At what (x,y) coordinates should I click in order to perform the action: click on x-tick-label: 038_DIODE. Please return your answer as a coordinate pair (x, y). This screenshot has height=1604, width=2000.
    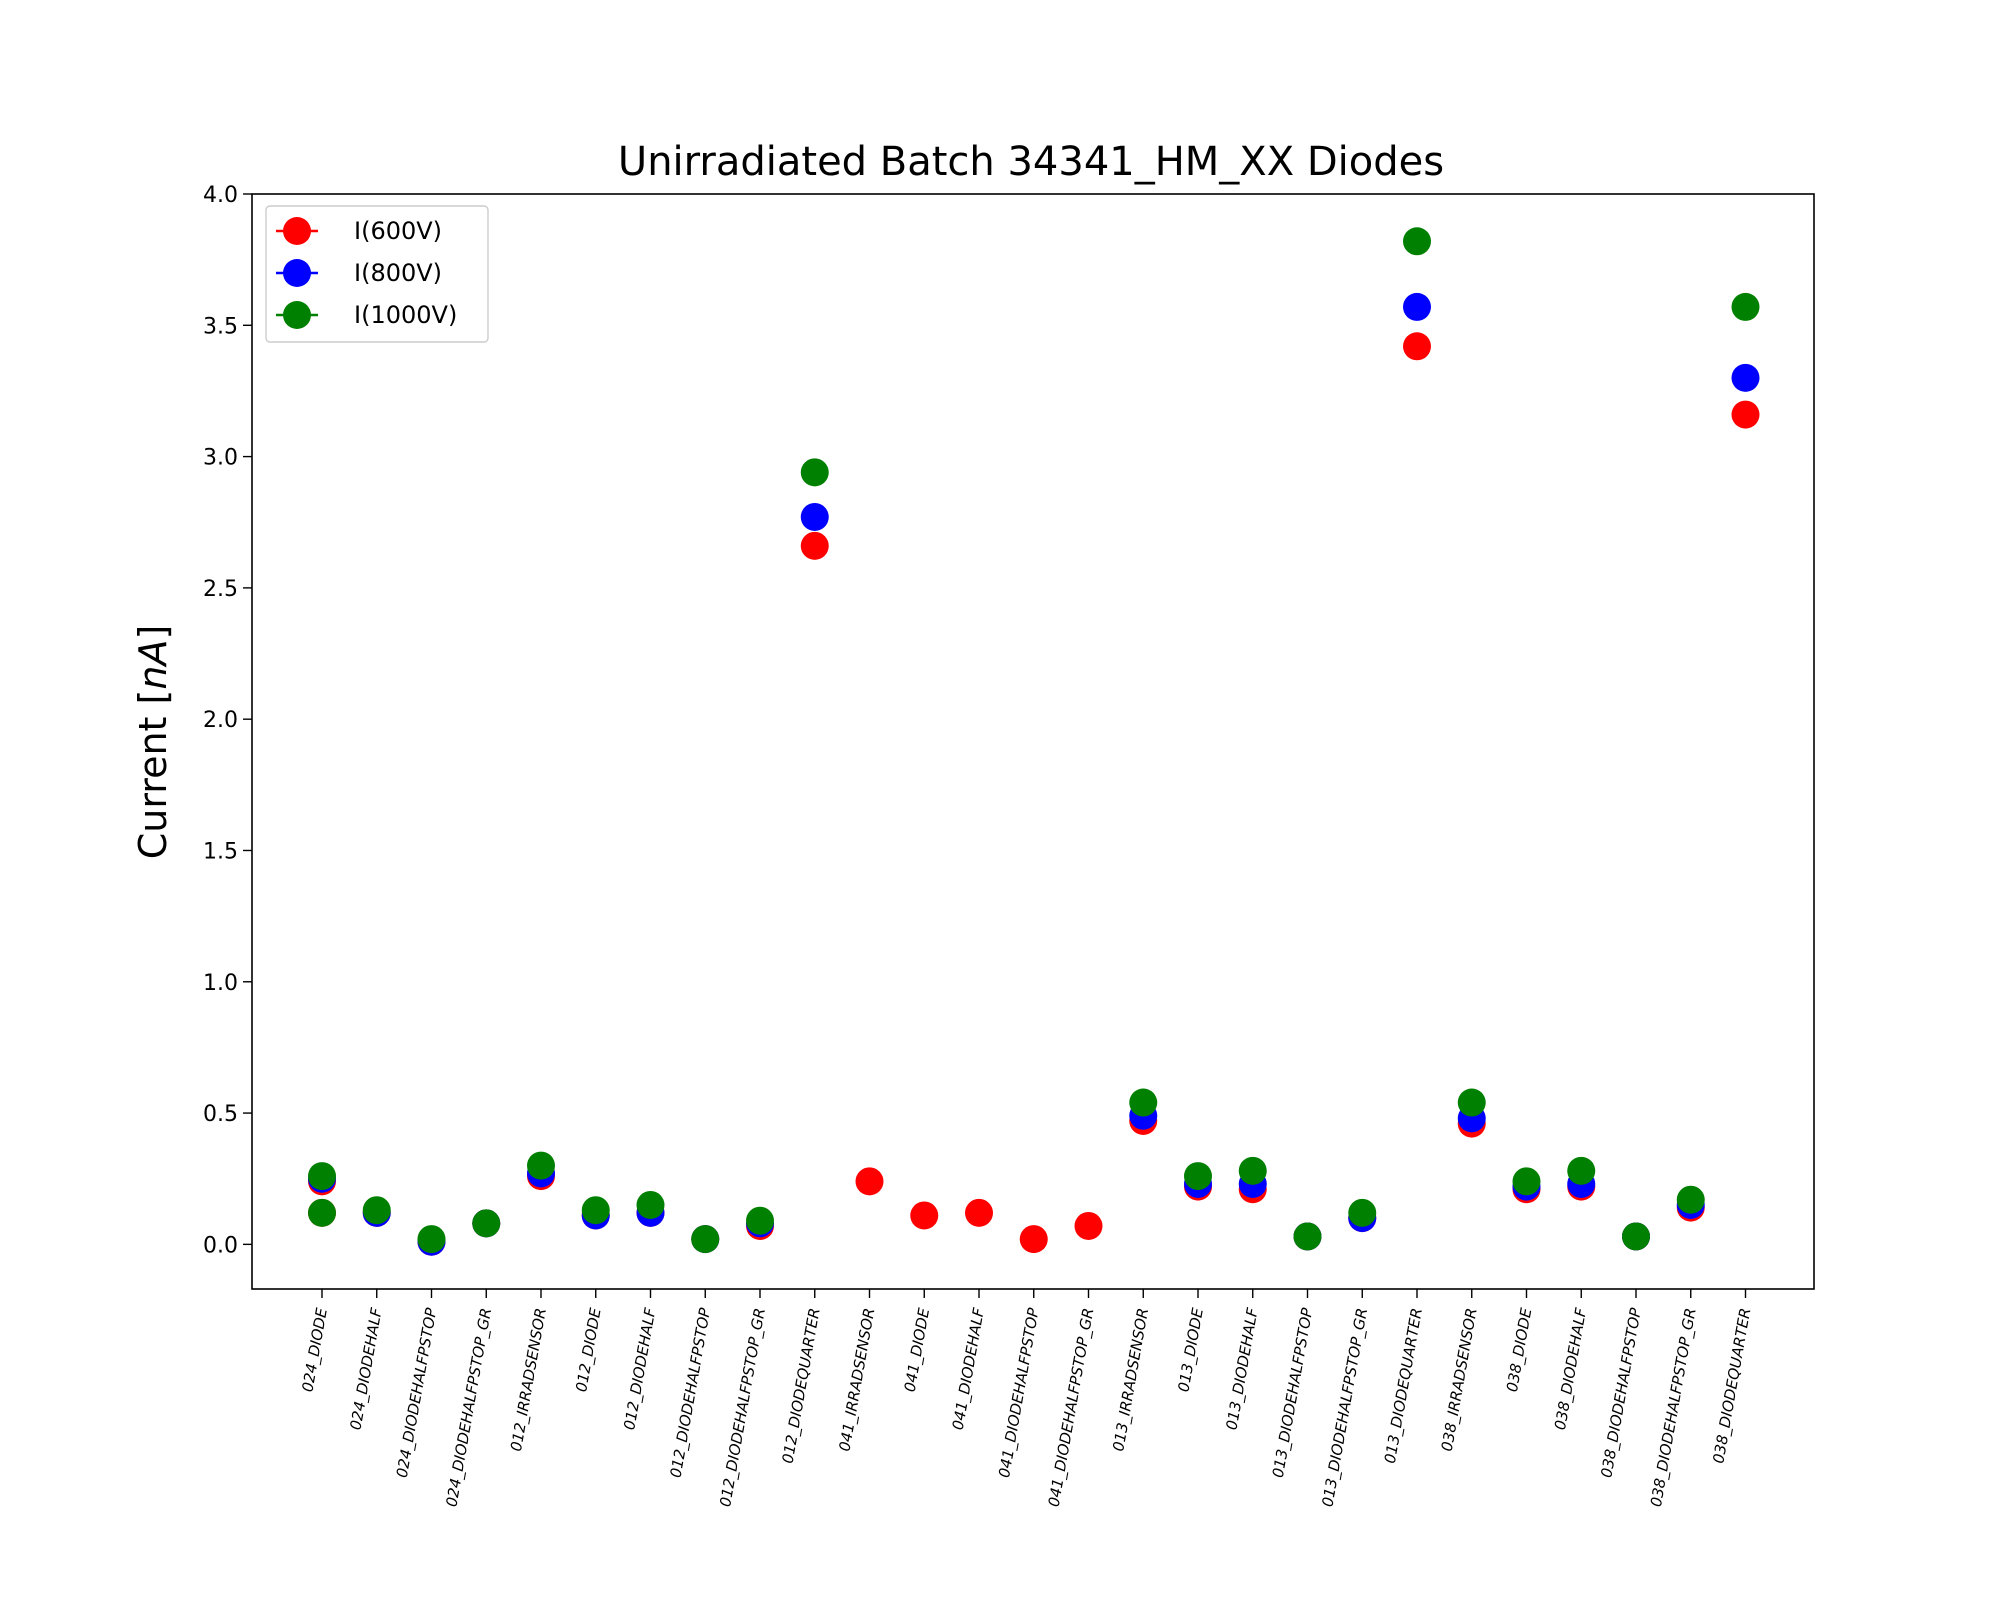
    Looking at the image, I should click on (1520, 1349).